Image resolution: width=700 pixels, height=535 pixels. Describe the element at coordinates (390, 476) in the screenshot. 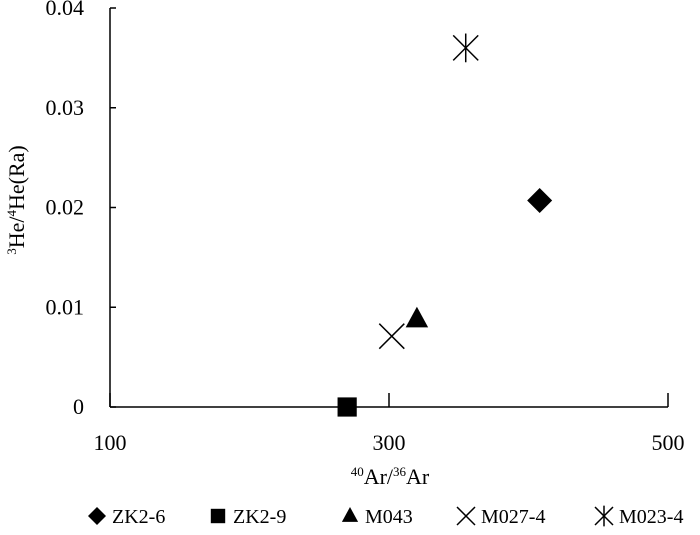

I see `x-axis-title: 40Ar/36Ar` at that location.